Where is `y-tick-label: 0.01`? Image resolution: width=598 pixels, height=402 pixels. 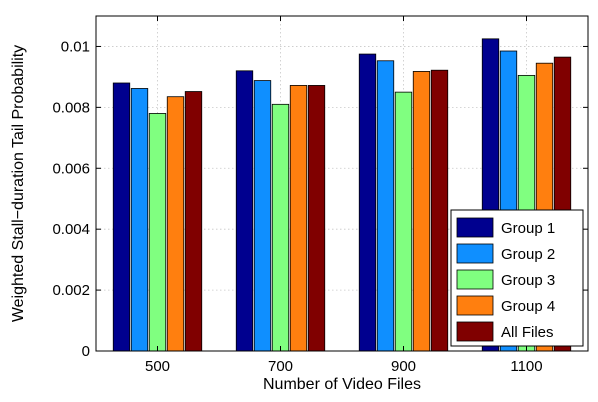
y-tick-label: 0.01 is located at coordinates (75, 46).